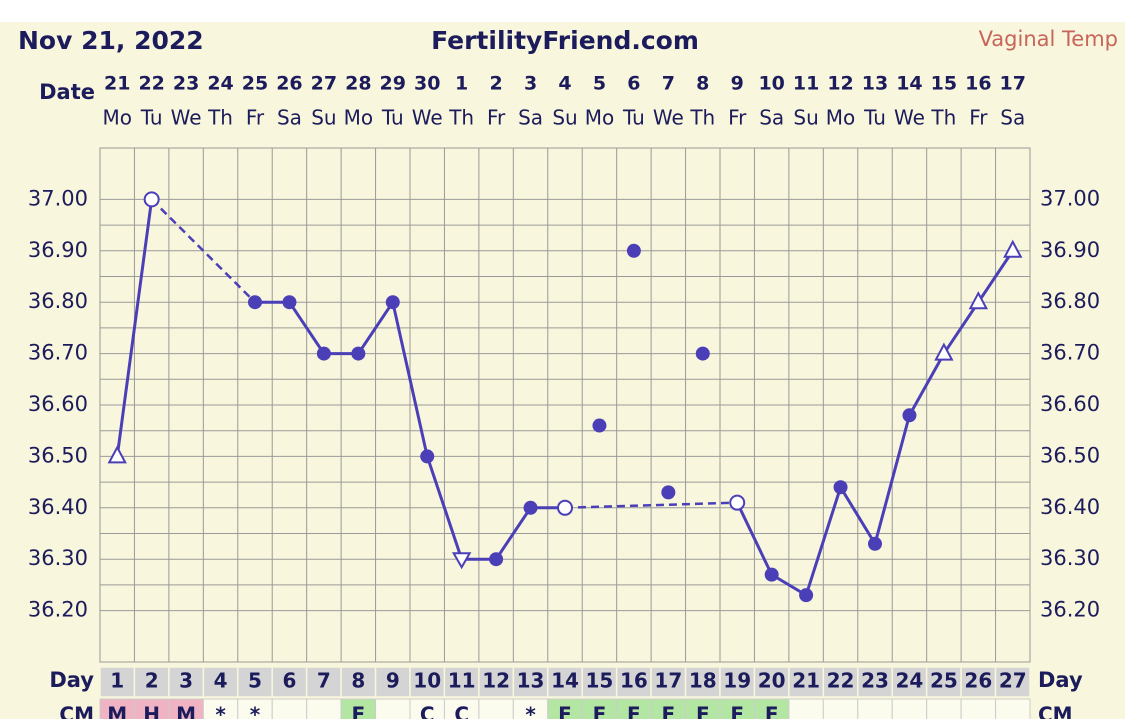  Describe the element at coordinates (58, 250) in the screenshot. I see `y-tick-label: 36.90` at that location.